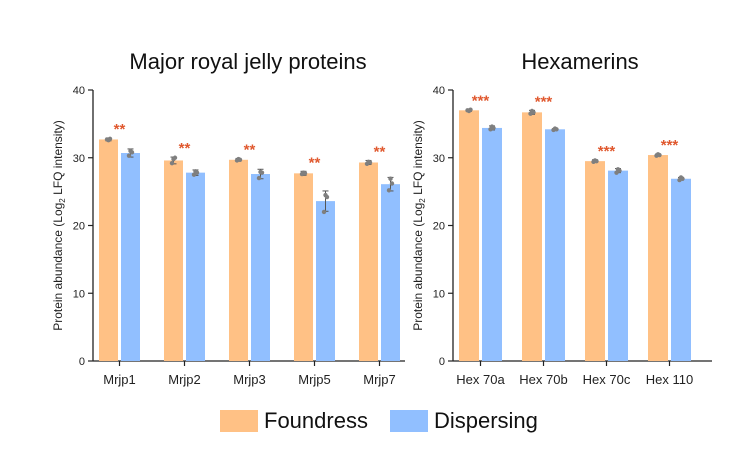 The width and height of the screenshot is (740, 454). What do you see at coordinates (247, 61) in the screenshot?
I see `chart-title: Major royal jelly proteins` at bounding box center [247, 61].